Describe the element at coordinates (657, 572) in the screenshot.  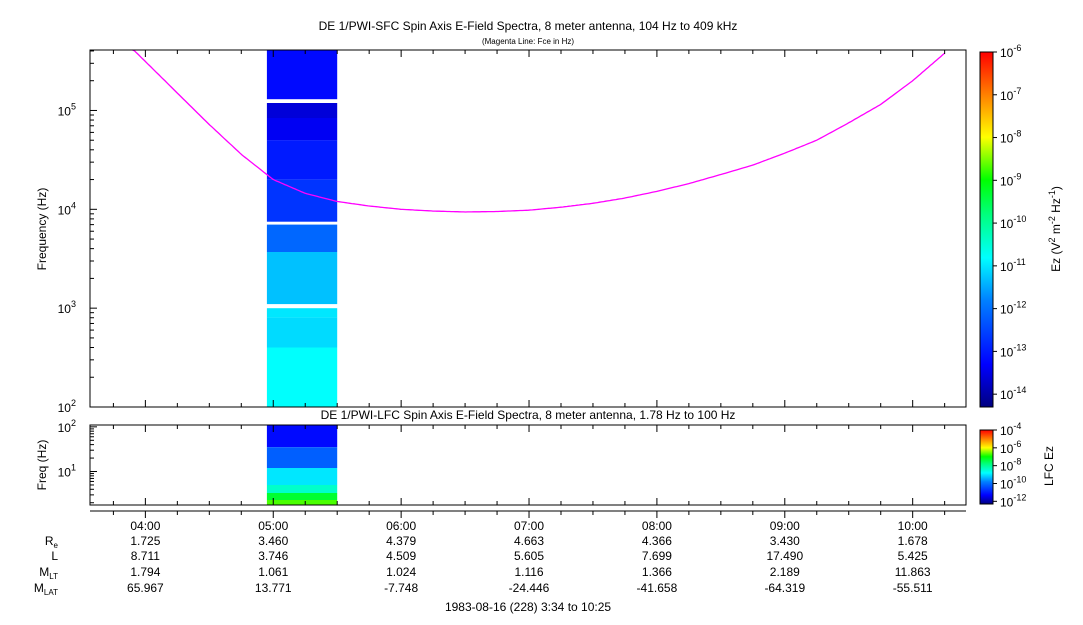
I see `ephemeris-value-2-4: 1.366` at that location.